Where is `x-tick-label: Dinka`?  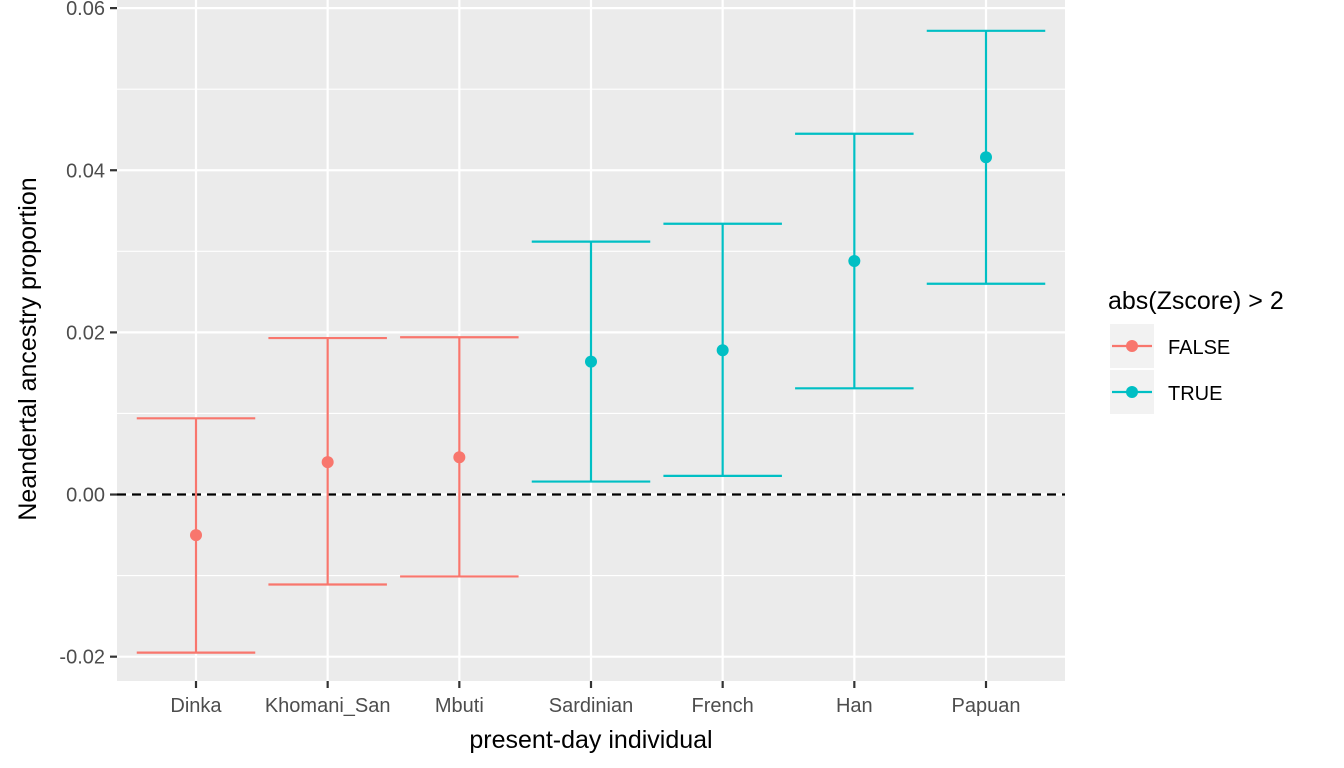 x-tick-label: Dinka is located at coordinates (196, 706).